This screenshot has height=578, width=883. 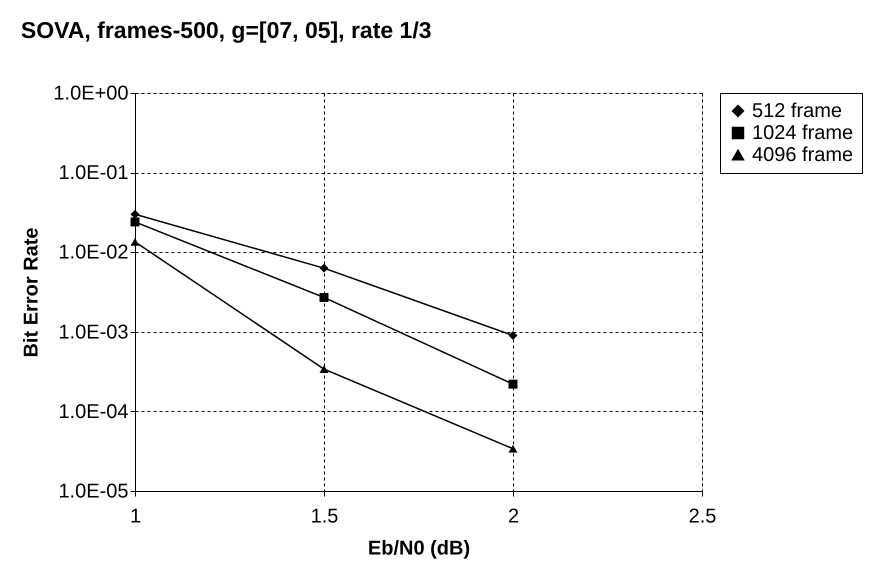 What do you see at coordinates (226, 30) in the screenshot?
I see `chart-title: SOVA, frames-500, g=[07, 05], rate 1/3` at bounding box center [226, 30].